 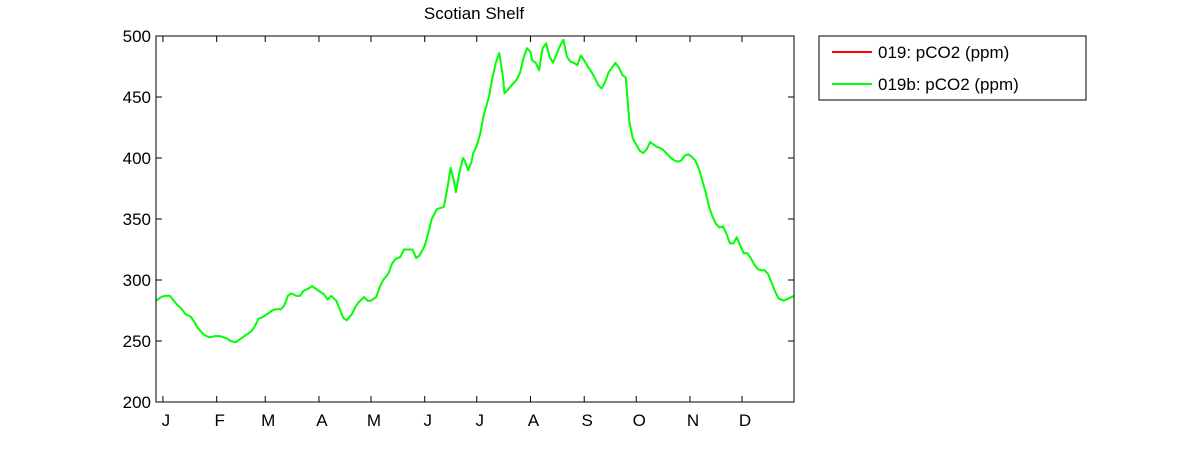 I want to click on x-tick-label: D, so click(x=745, y=420).